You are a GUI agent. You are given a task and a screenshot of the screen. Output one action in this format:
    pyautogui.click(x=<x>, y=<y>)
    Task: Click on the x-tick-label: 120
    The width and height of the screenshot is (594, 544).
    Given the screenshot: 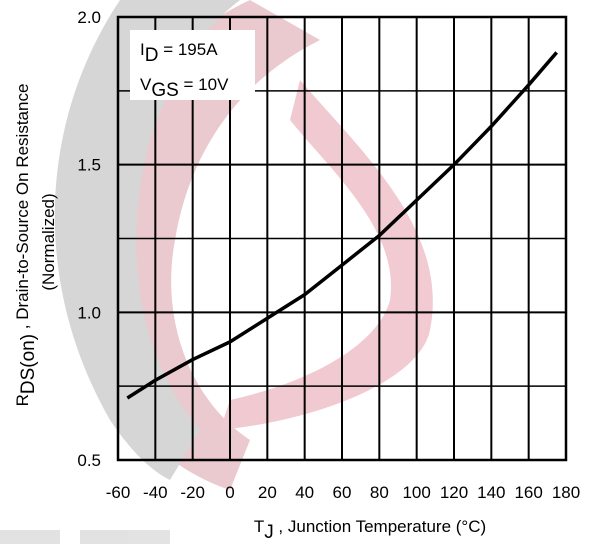 What is the action you would take?
    pyautogui.click(x=454, y=492)
    